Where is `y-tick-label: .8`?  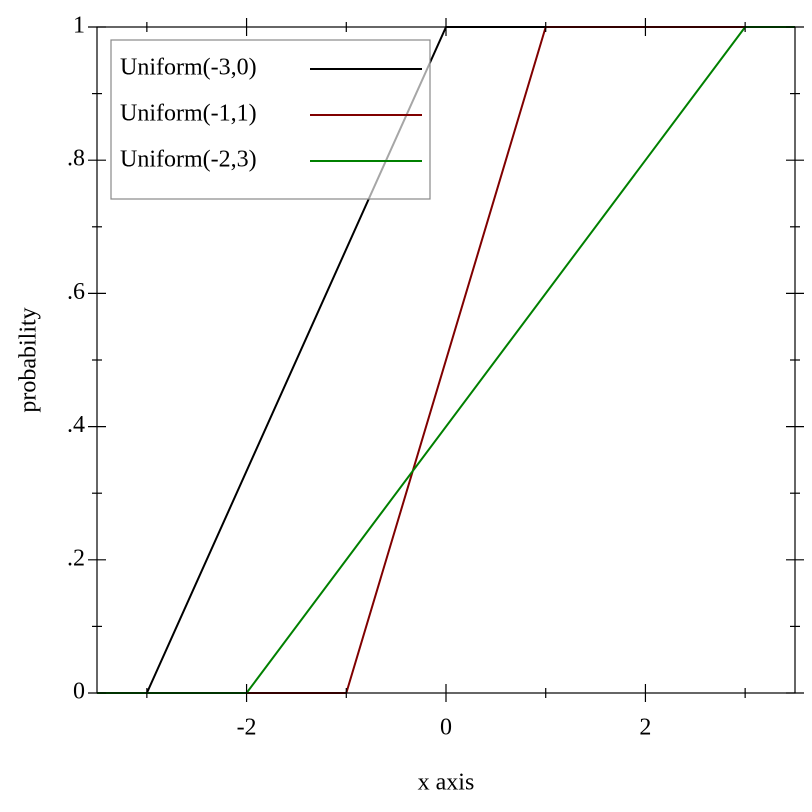 y-tick-label: .8 is located at coordinates (76, 159).